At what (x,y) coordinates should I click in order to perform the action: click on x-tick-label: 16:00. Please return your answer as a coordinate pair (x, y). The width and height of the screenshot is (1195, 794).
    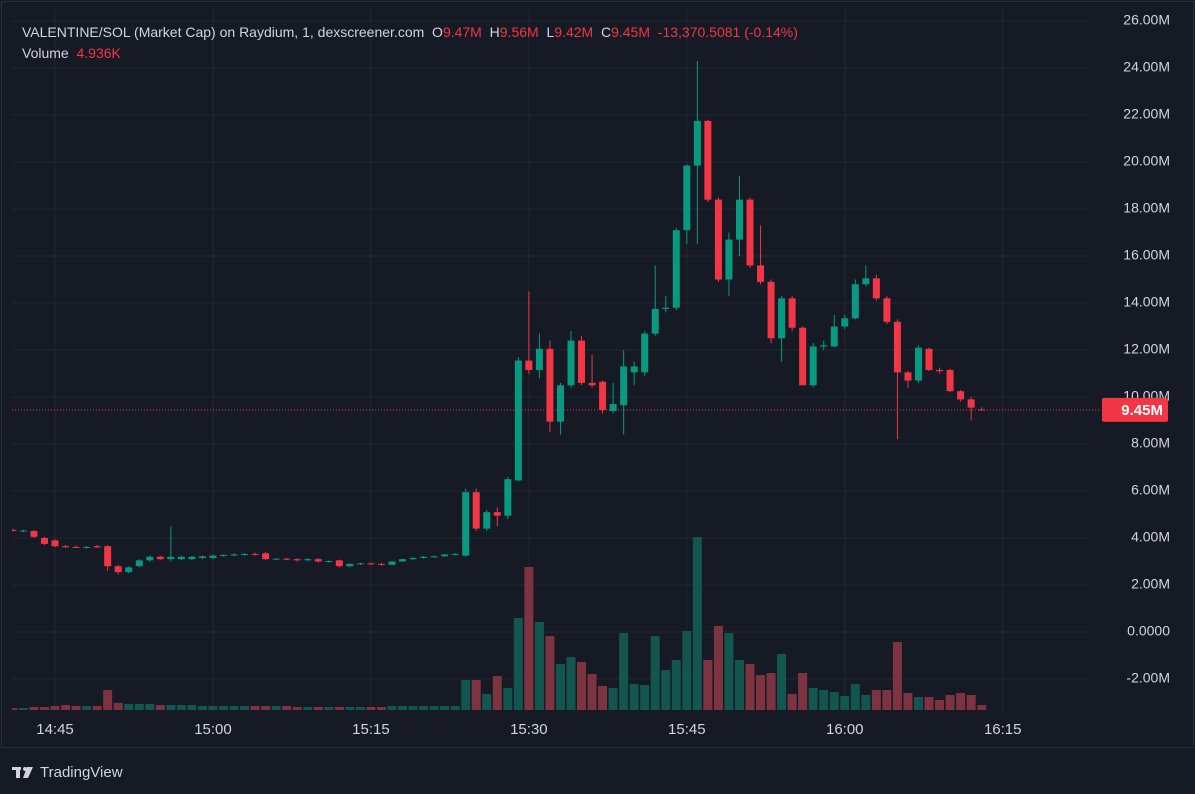
    Looking at the image, I should click on (845, 729).